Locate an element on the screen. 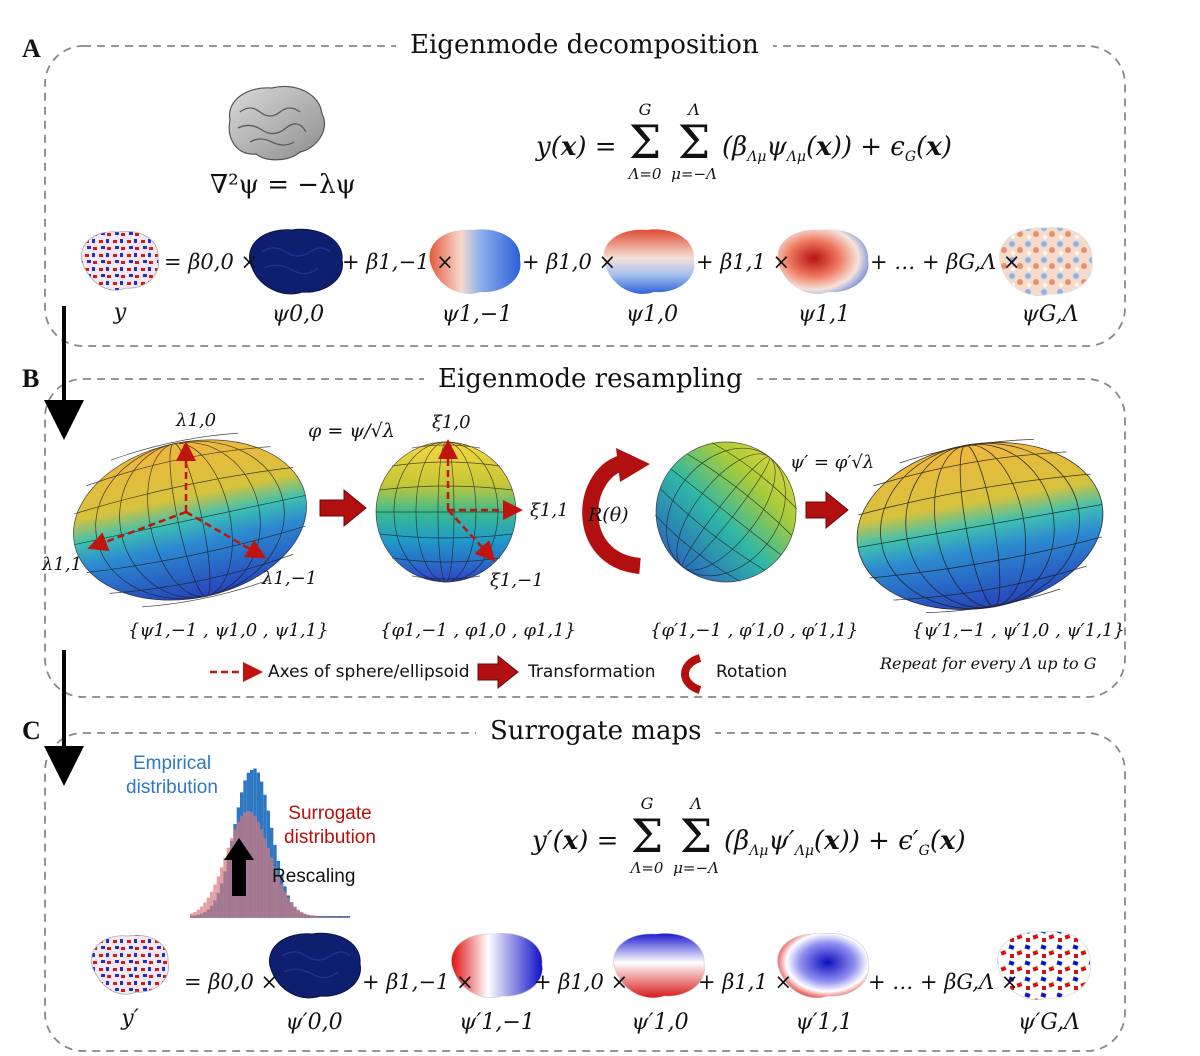 The height and width of the screenshot is (1056, 1200). term-c-1: + β1,−1 × is located at coordinates (418, 982).